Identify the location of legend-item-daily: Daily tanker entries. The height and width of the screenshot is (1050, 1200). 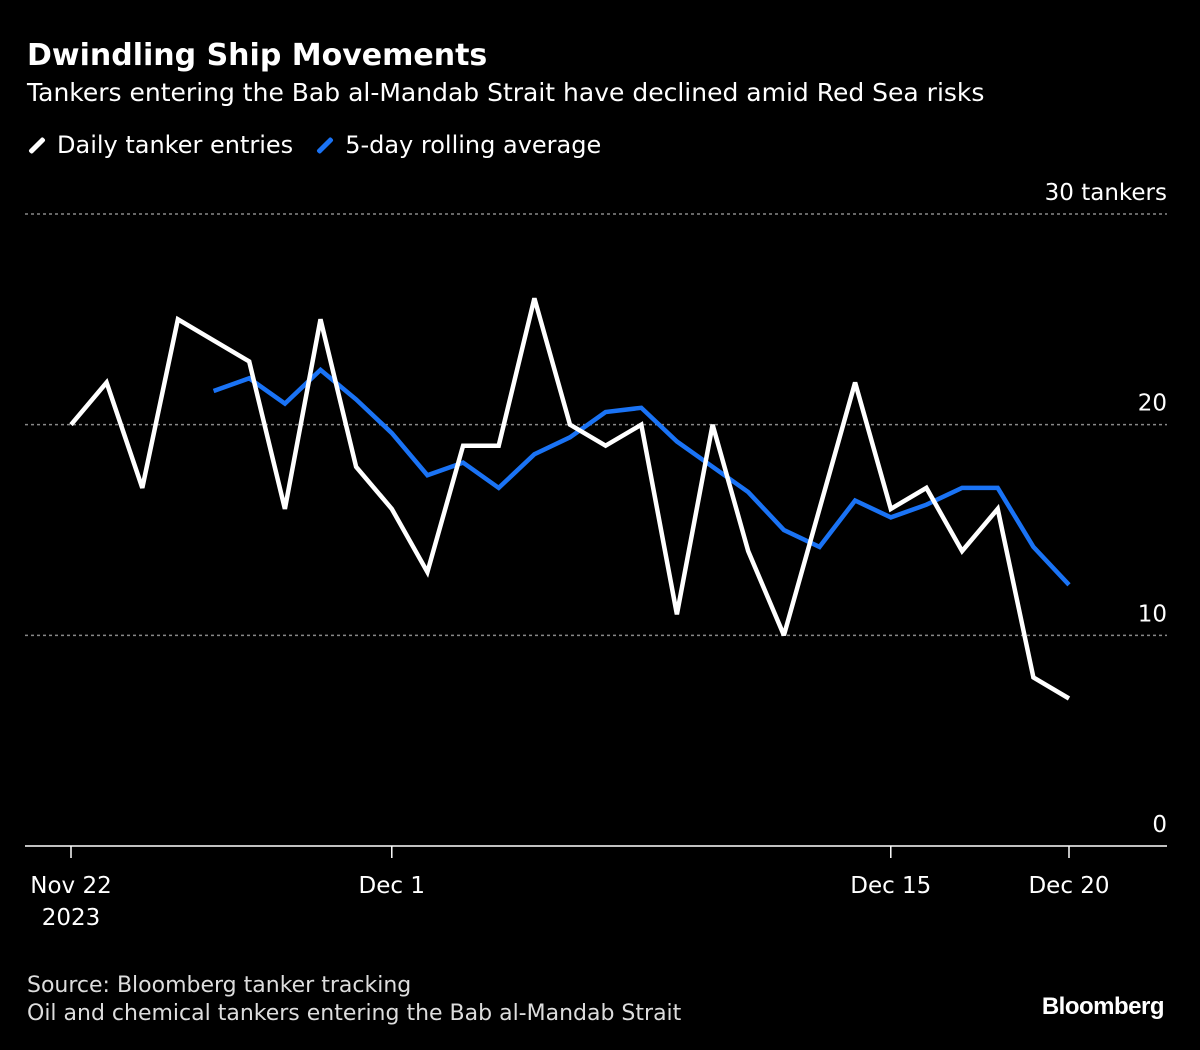
(160, 145).